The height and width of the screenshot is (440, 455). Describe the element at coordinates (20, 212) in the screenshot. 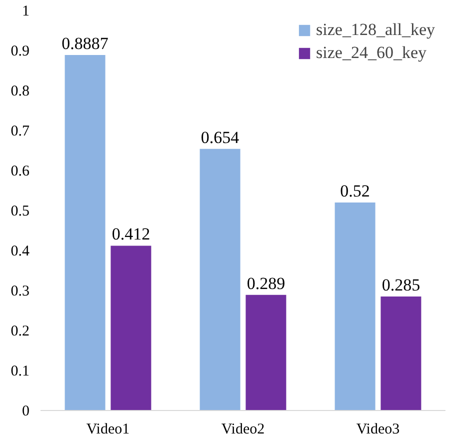

I see `y-tick-label: 0.5` at that location.